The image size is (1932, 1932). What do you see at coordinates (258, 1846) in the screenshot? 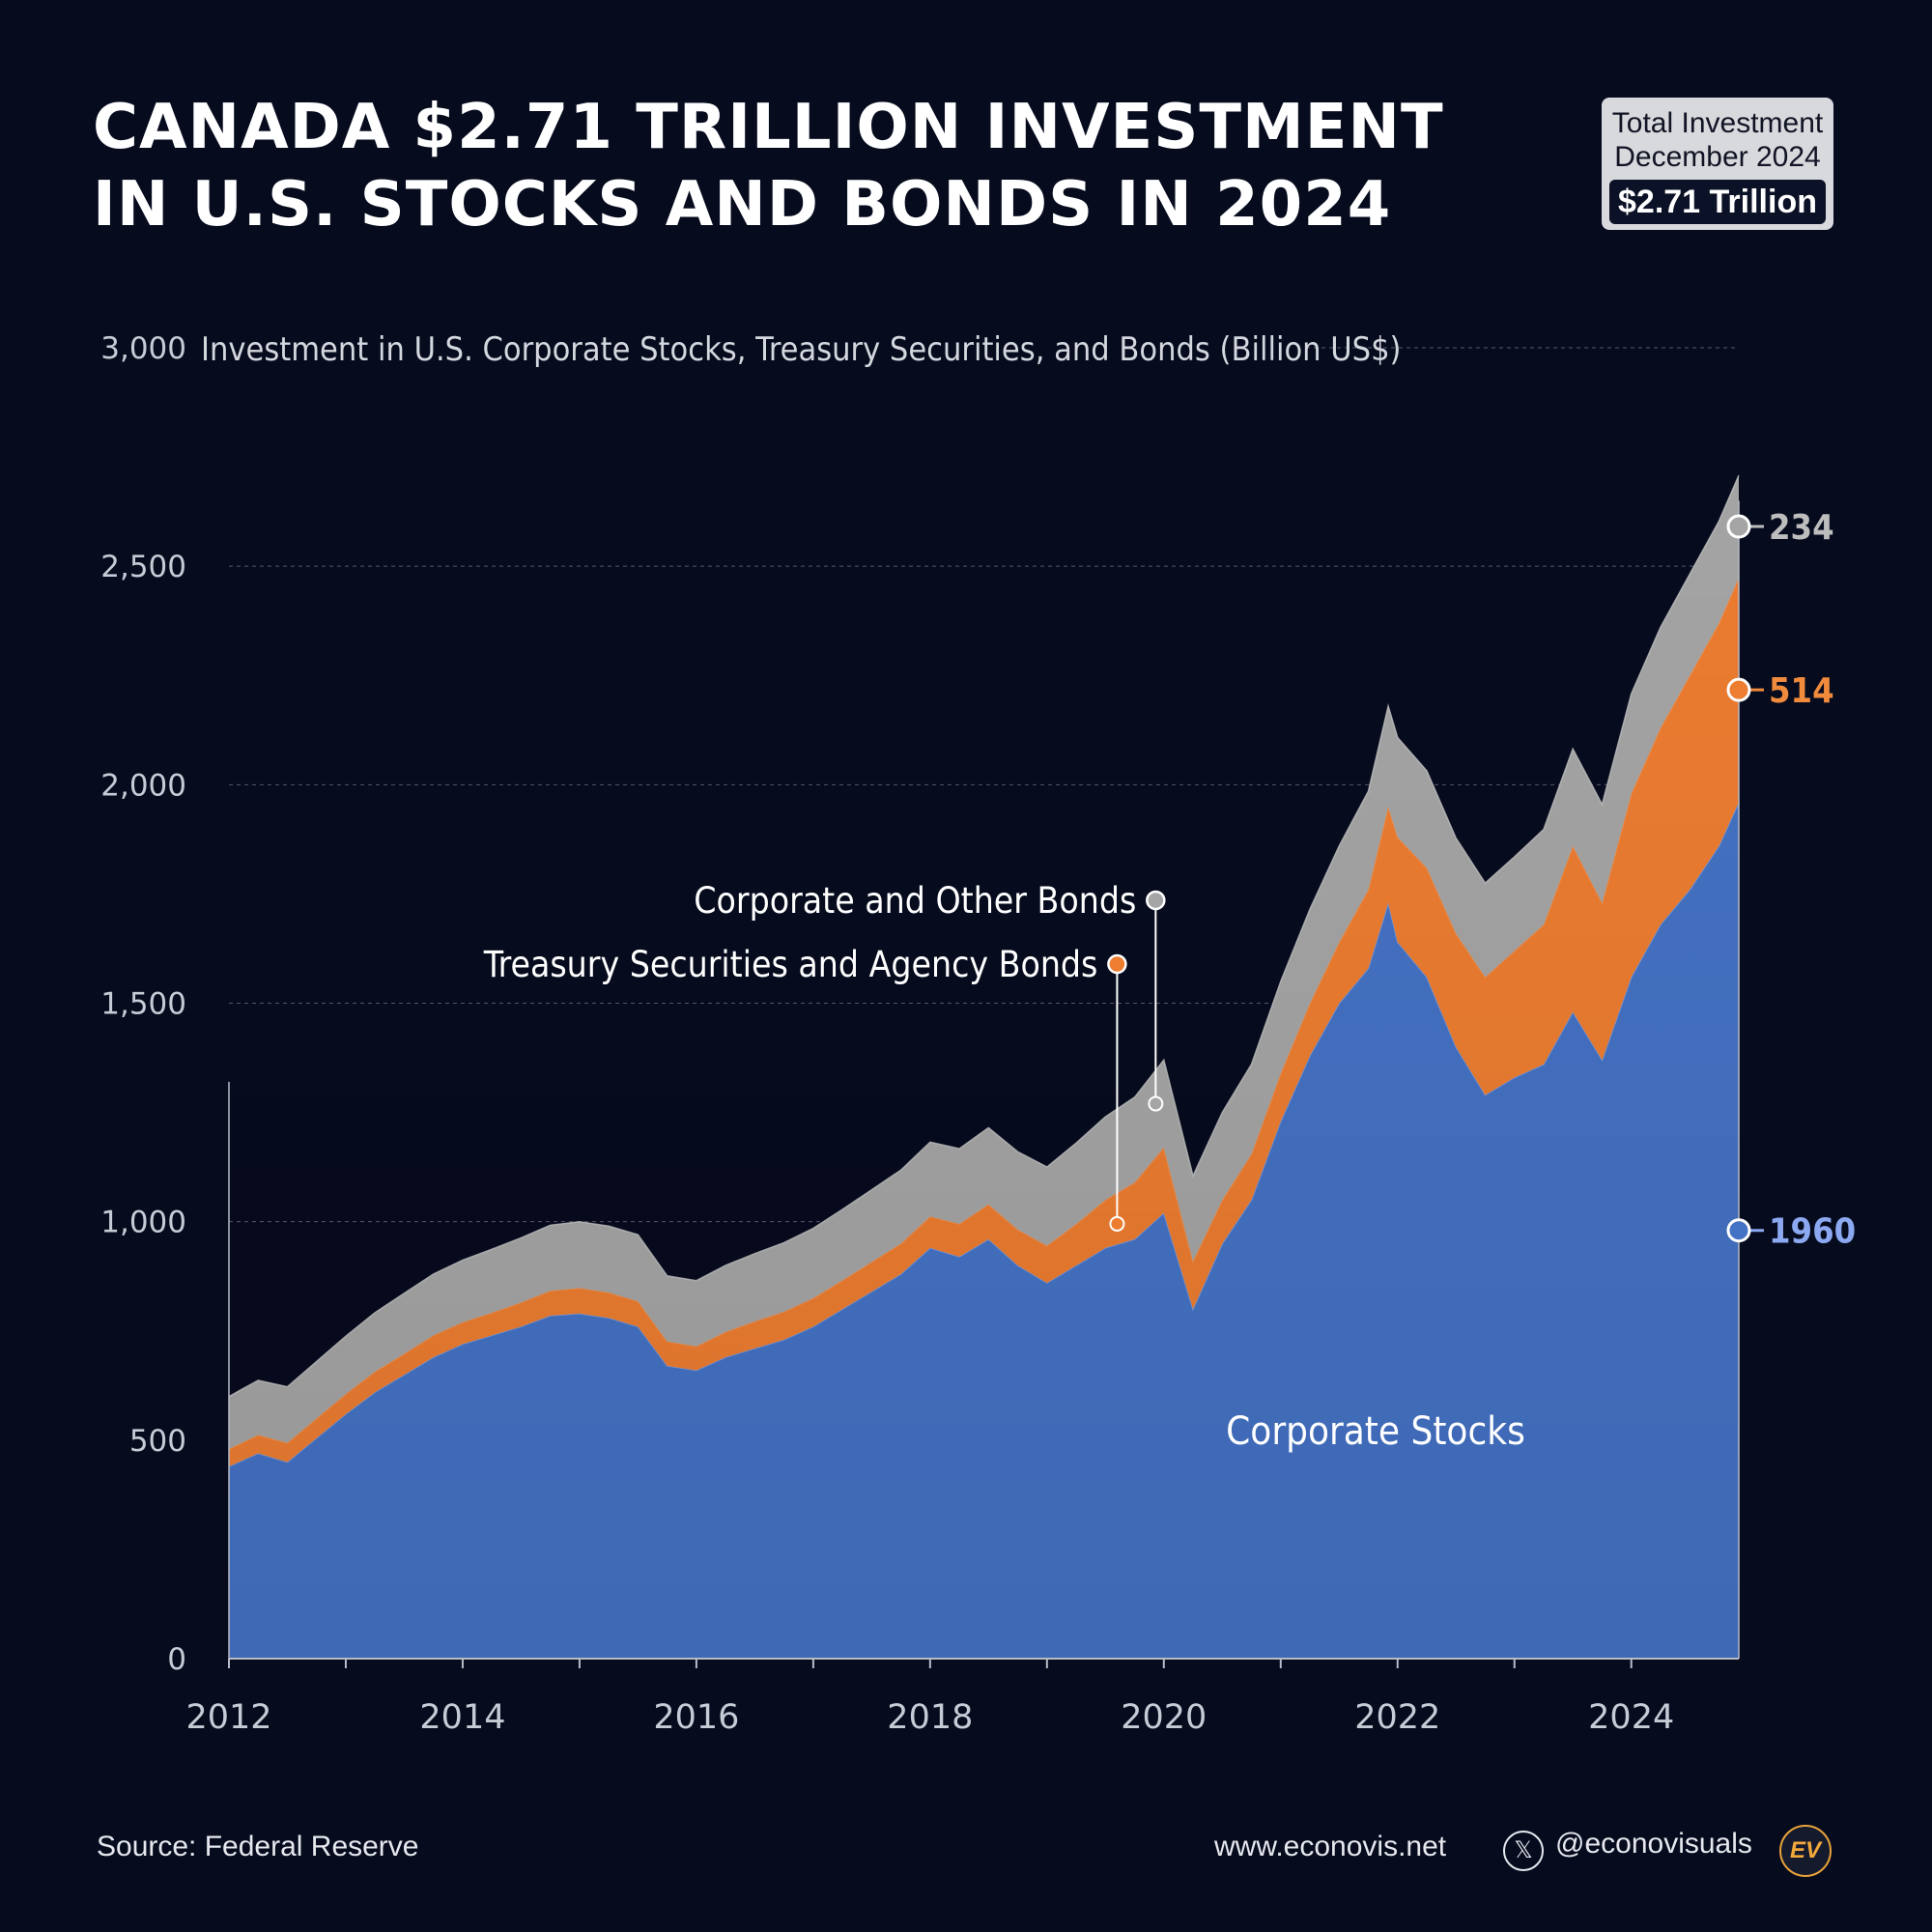
I see `source-note: Source: Federal Reserve` at bounding box center [258, 1846].